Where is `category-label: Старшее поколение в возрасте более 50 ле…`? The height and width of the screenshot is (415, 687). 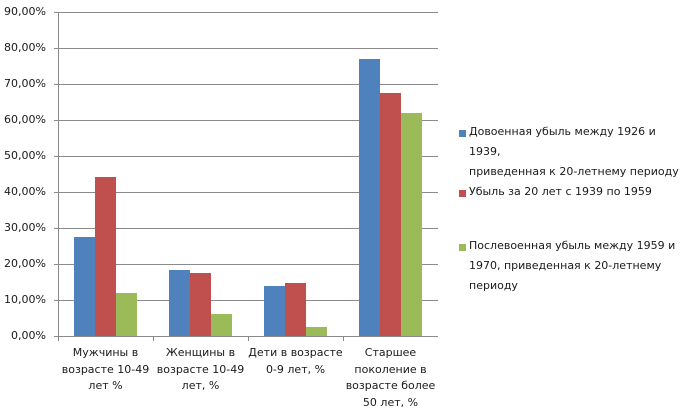
category-label: Старшее поколение в возрасте более 50 ле… is located at coordinates (390, 377).